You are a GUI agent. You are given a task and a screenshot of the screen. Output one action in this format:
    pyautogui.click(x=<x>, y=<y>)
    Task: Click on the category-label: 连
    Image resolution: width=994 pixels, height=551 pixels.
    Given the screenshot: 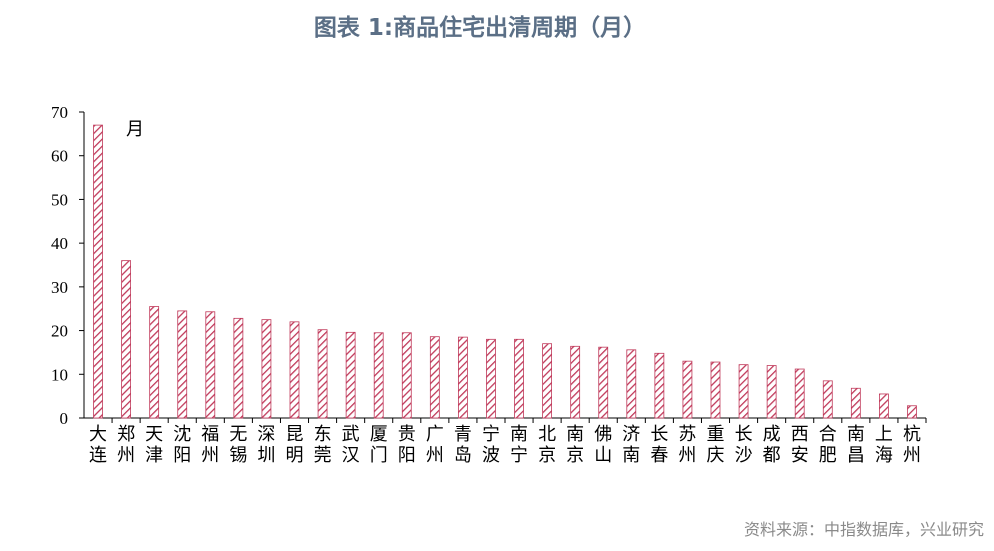 What is the action you would take?
    pyautogui.click(x=98, y=455)
    